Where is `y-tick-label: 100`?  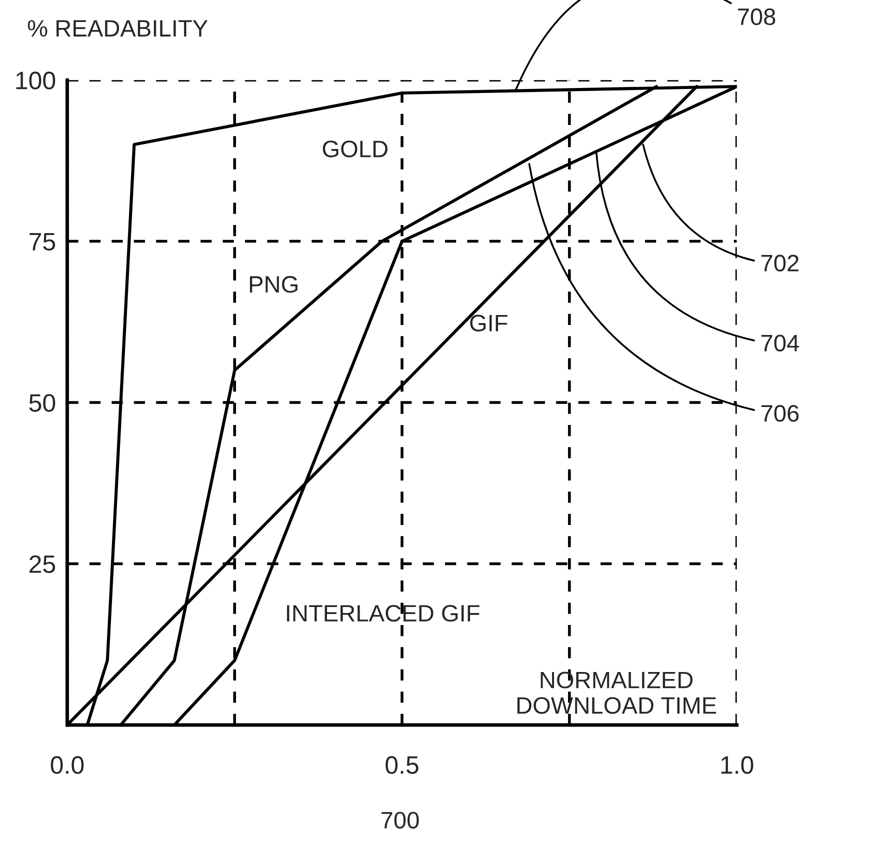
y-tick-label: 100 is located at coordinates (36, 81).